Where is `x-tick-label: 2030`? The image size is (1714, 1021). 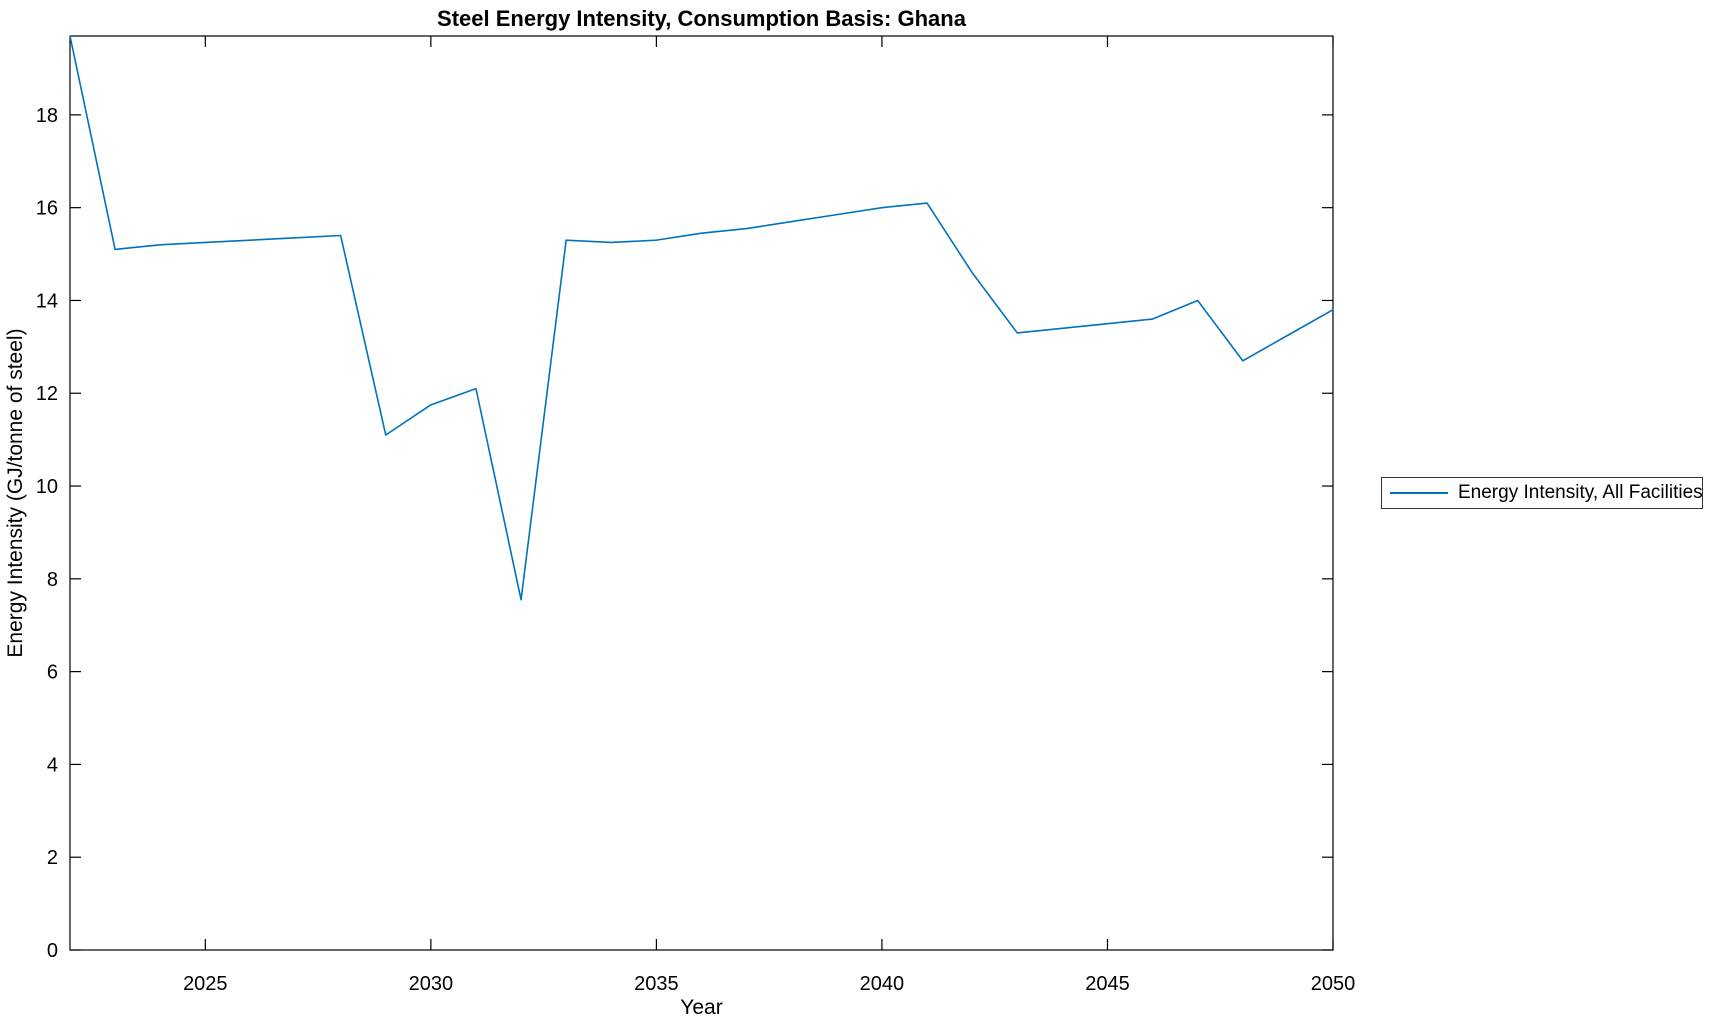 x-tick-label: 2030 is located at coordinates (431, 984).